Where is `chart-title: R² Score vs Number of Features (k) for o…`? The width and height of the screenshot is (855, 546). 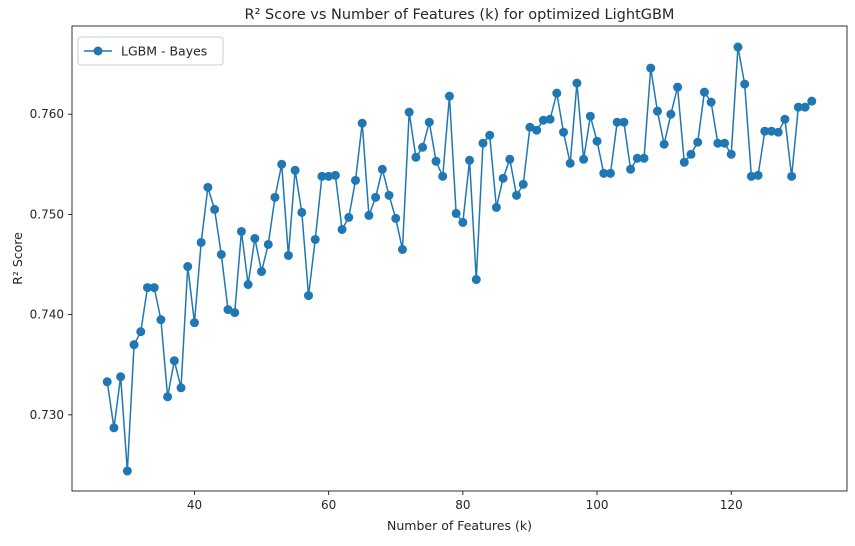
chart-title: R² Score vs Number of Features (k) for o… is located at coordinates (460, 15).